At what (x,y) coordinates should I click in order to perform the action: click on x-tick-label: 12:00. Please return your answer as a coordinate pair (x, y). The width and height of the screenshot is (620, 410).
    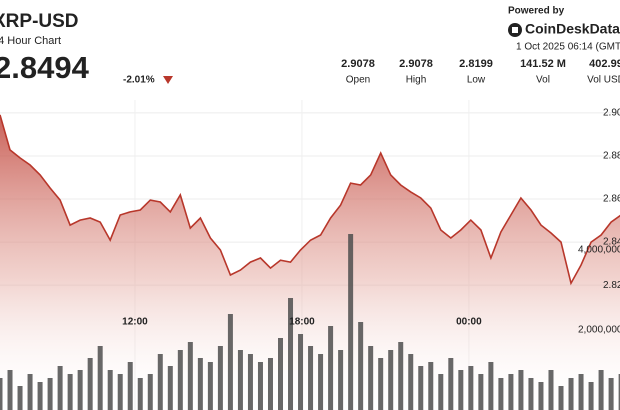
    Looking at the image, I should click on (135, 322).